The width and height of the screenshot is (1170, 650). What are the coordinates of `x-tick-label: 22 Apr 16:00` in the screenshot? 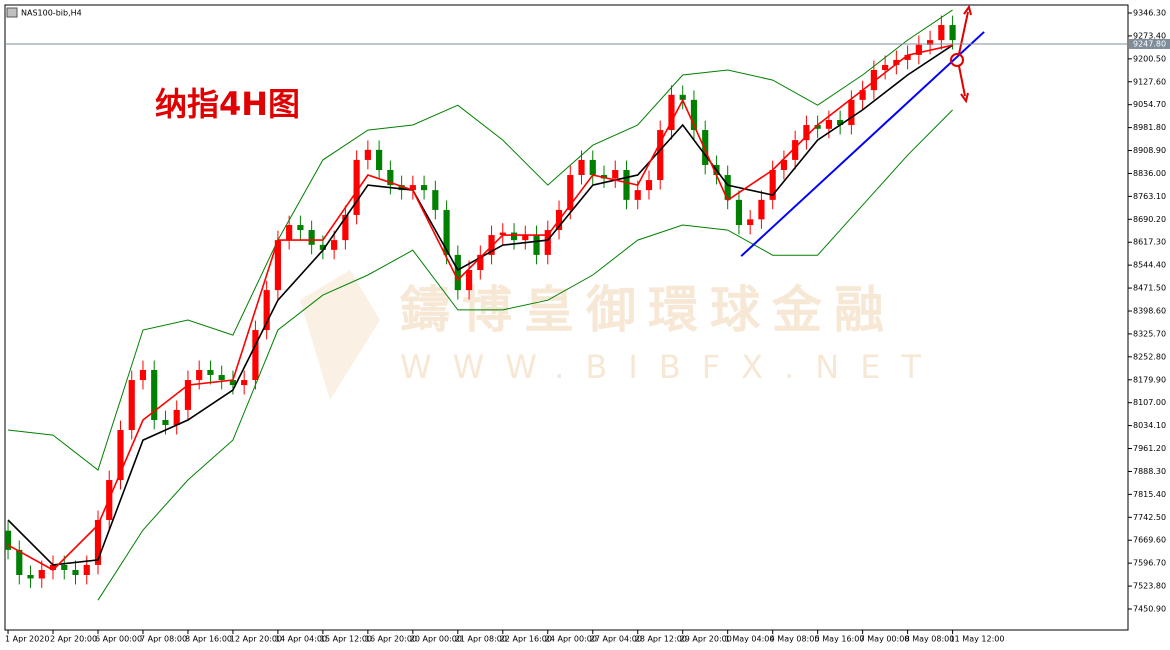 It's located at (526, 639).